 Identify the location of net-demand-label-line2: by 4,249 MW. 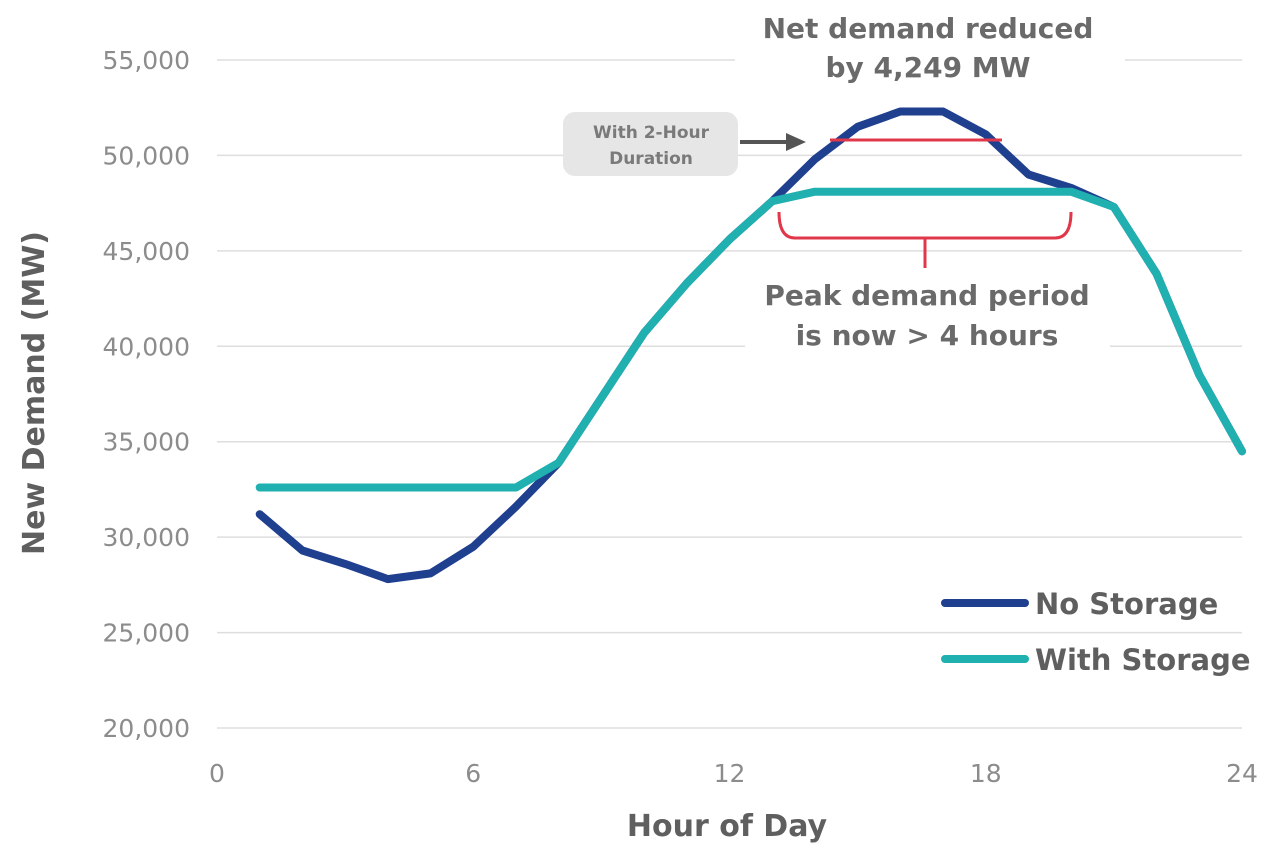
(927, 67).